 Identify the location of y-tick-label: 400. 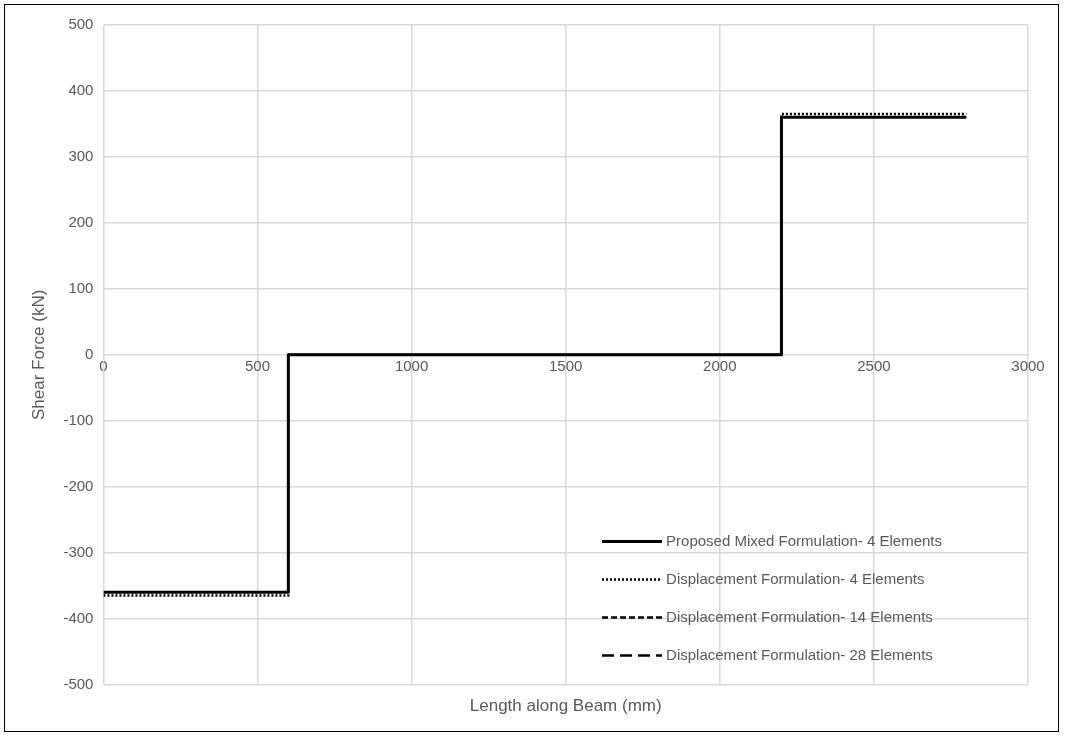
(81, 90).